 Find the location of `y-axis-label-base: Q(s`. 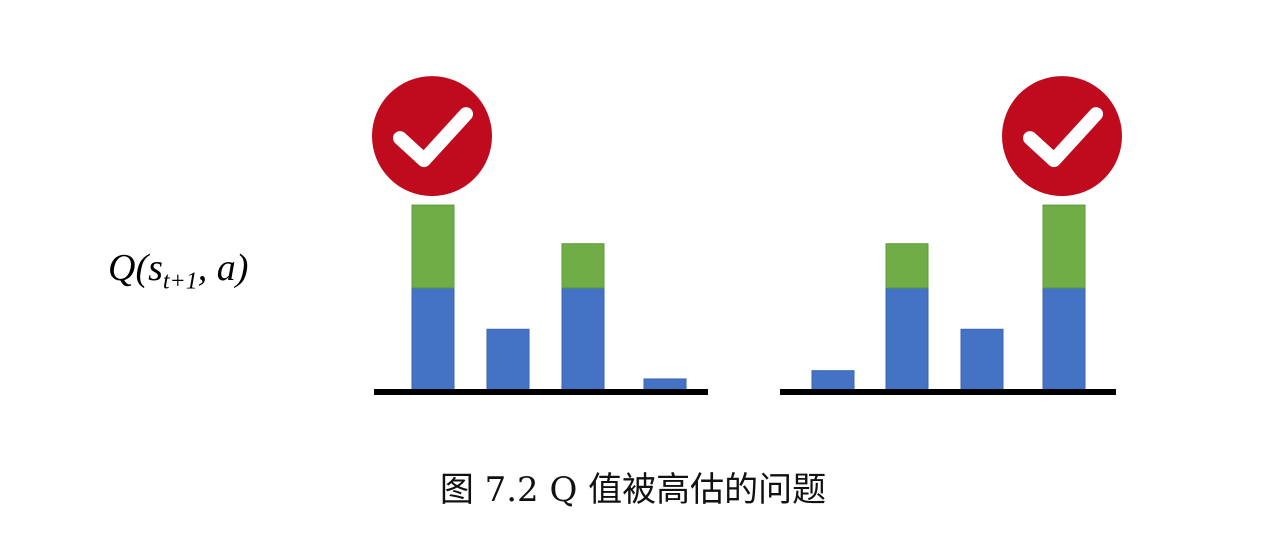

y-axis-label-base: Q(s is located at coordinates (135, 268).